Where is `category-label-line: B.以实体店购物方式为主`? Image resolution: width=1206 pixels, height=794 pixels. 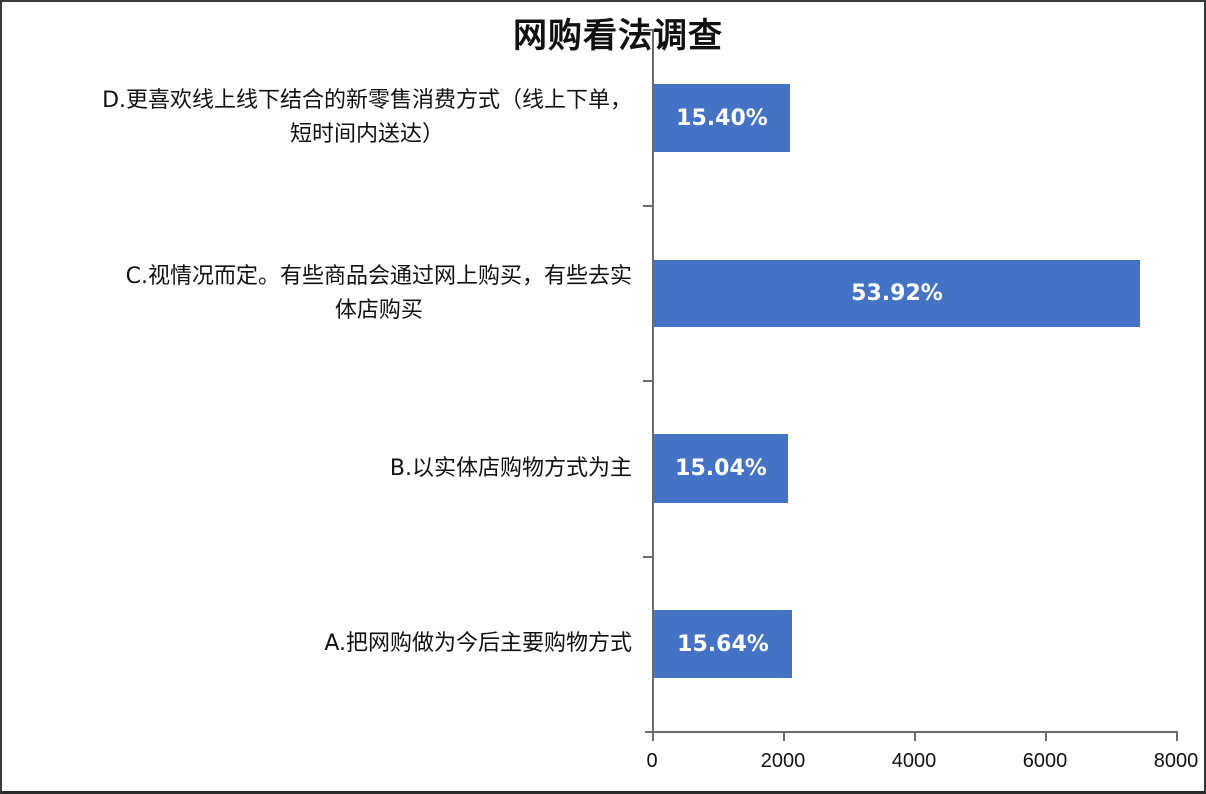 category-label-line: B.以实体店购物方式为主 is located at coordinates (510, 468).